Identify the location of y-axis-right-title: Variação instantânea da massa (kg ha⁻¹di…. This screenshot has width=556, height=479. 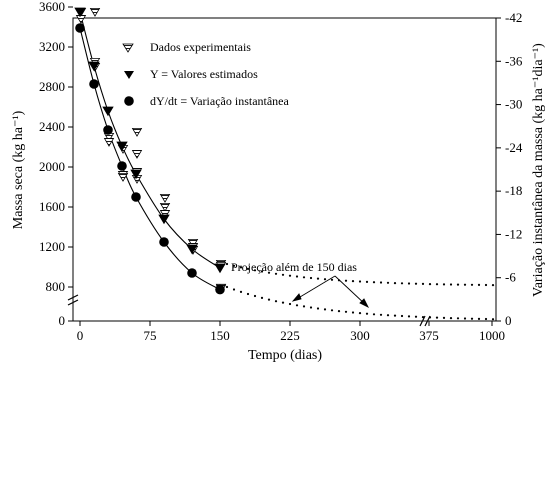
(538, 170).